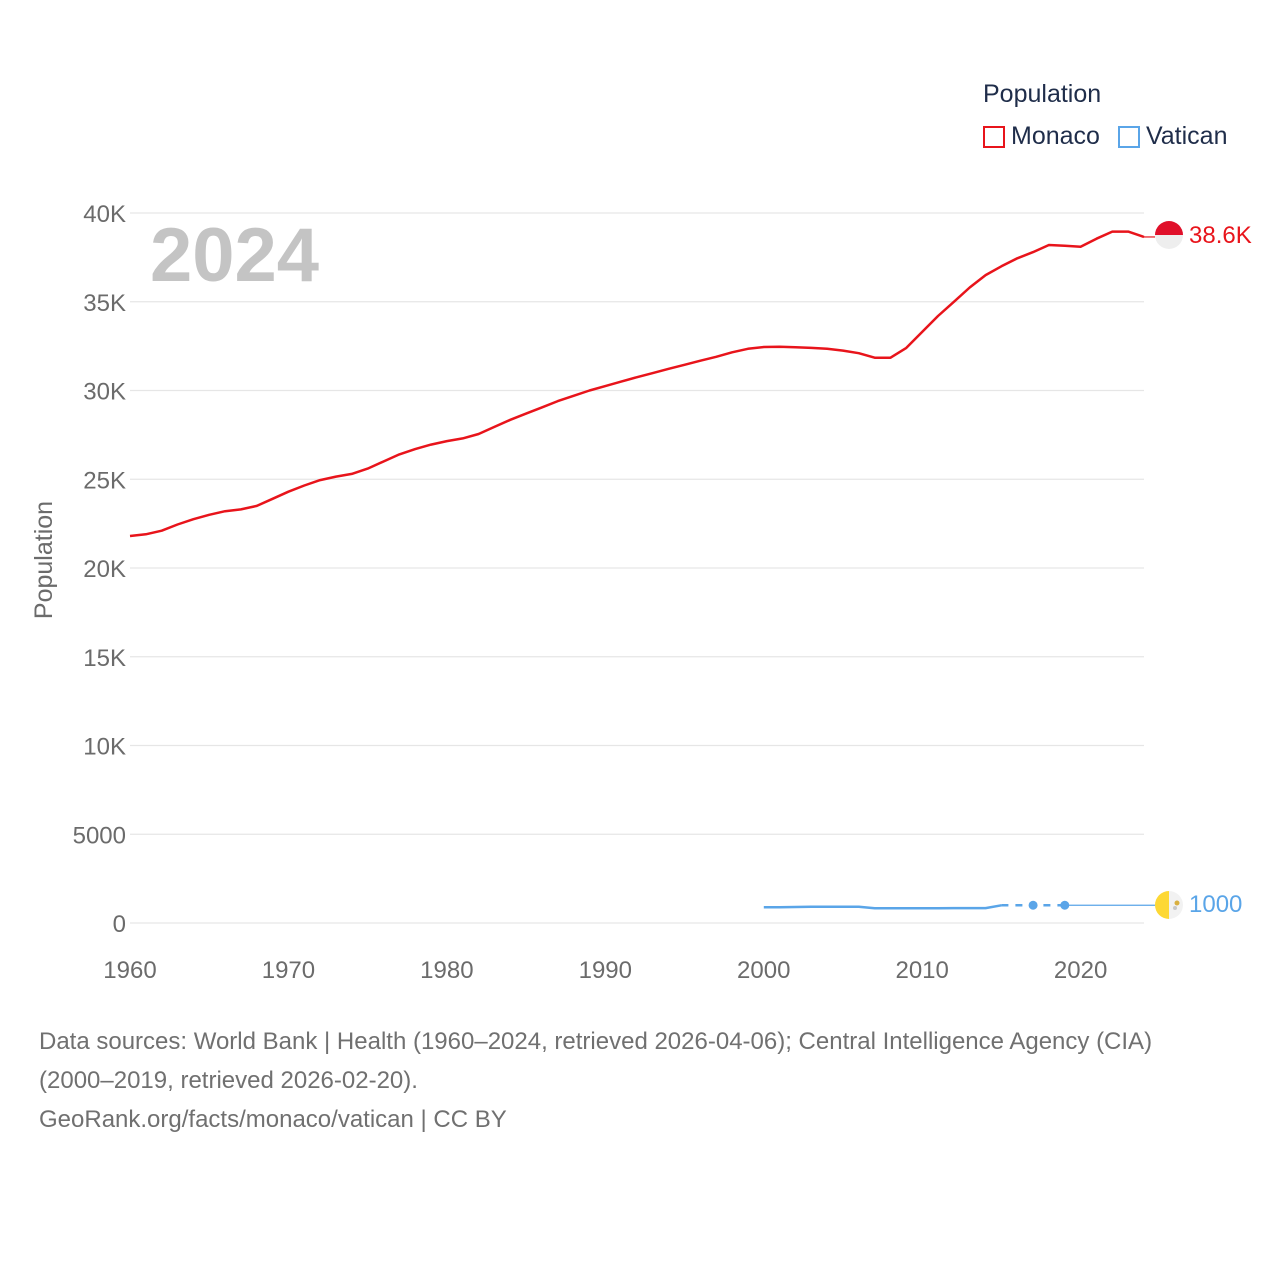  What do you see at coordinates (104, 747) in the screenshot?
I see `y-tick-label: 10K` at bounding box center [104, 747].